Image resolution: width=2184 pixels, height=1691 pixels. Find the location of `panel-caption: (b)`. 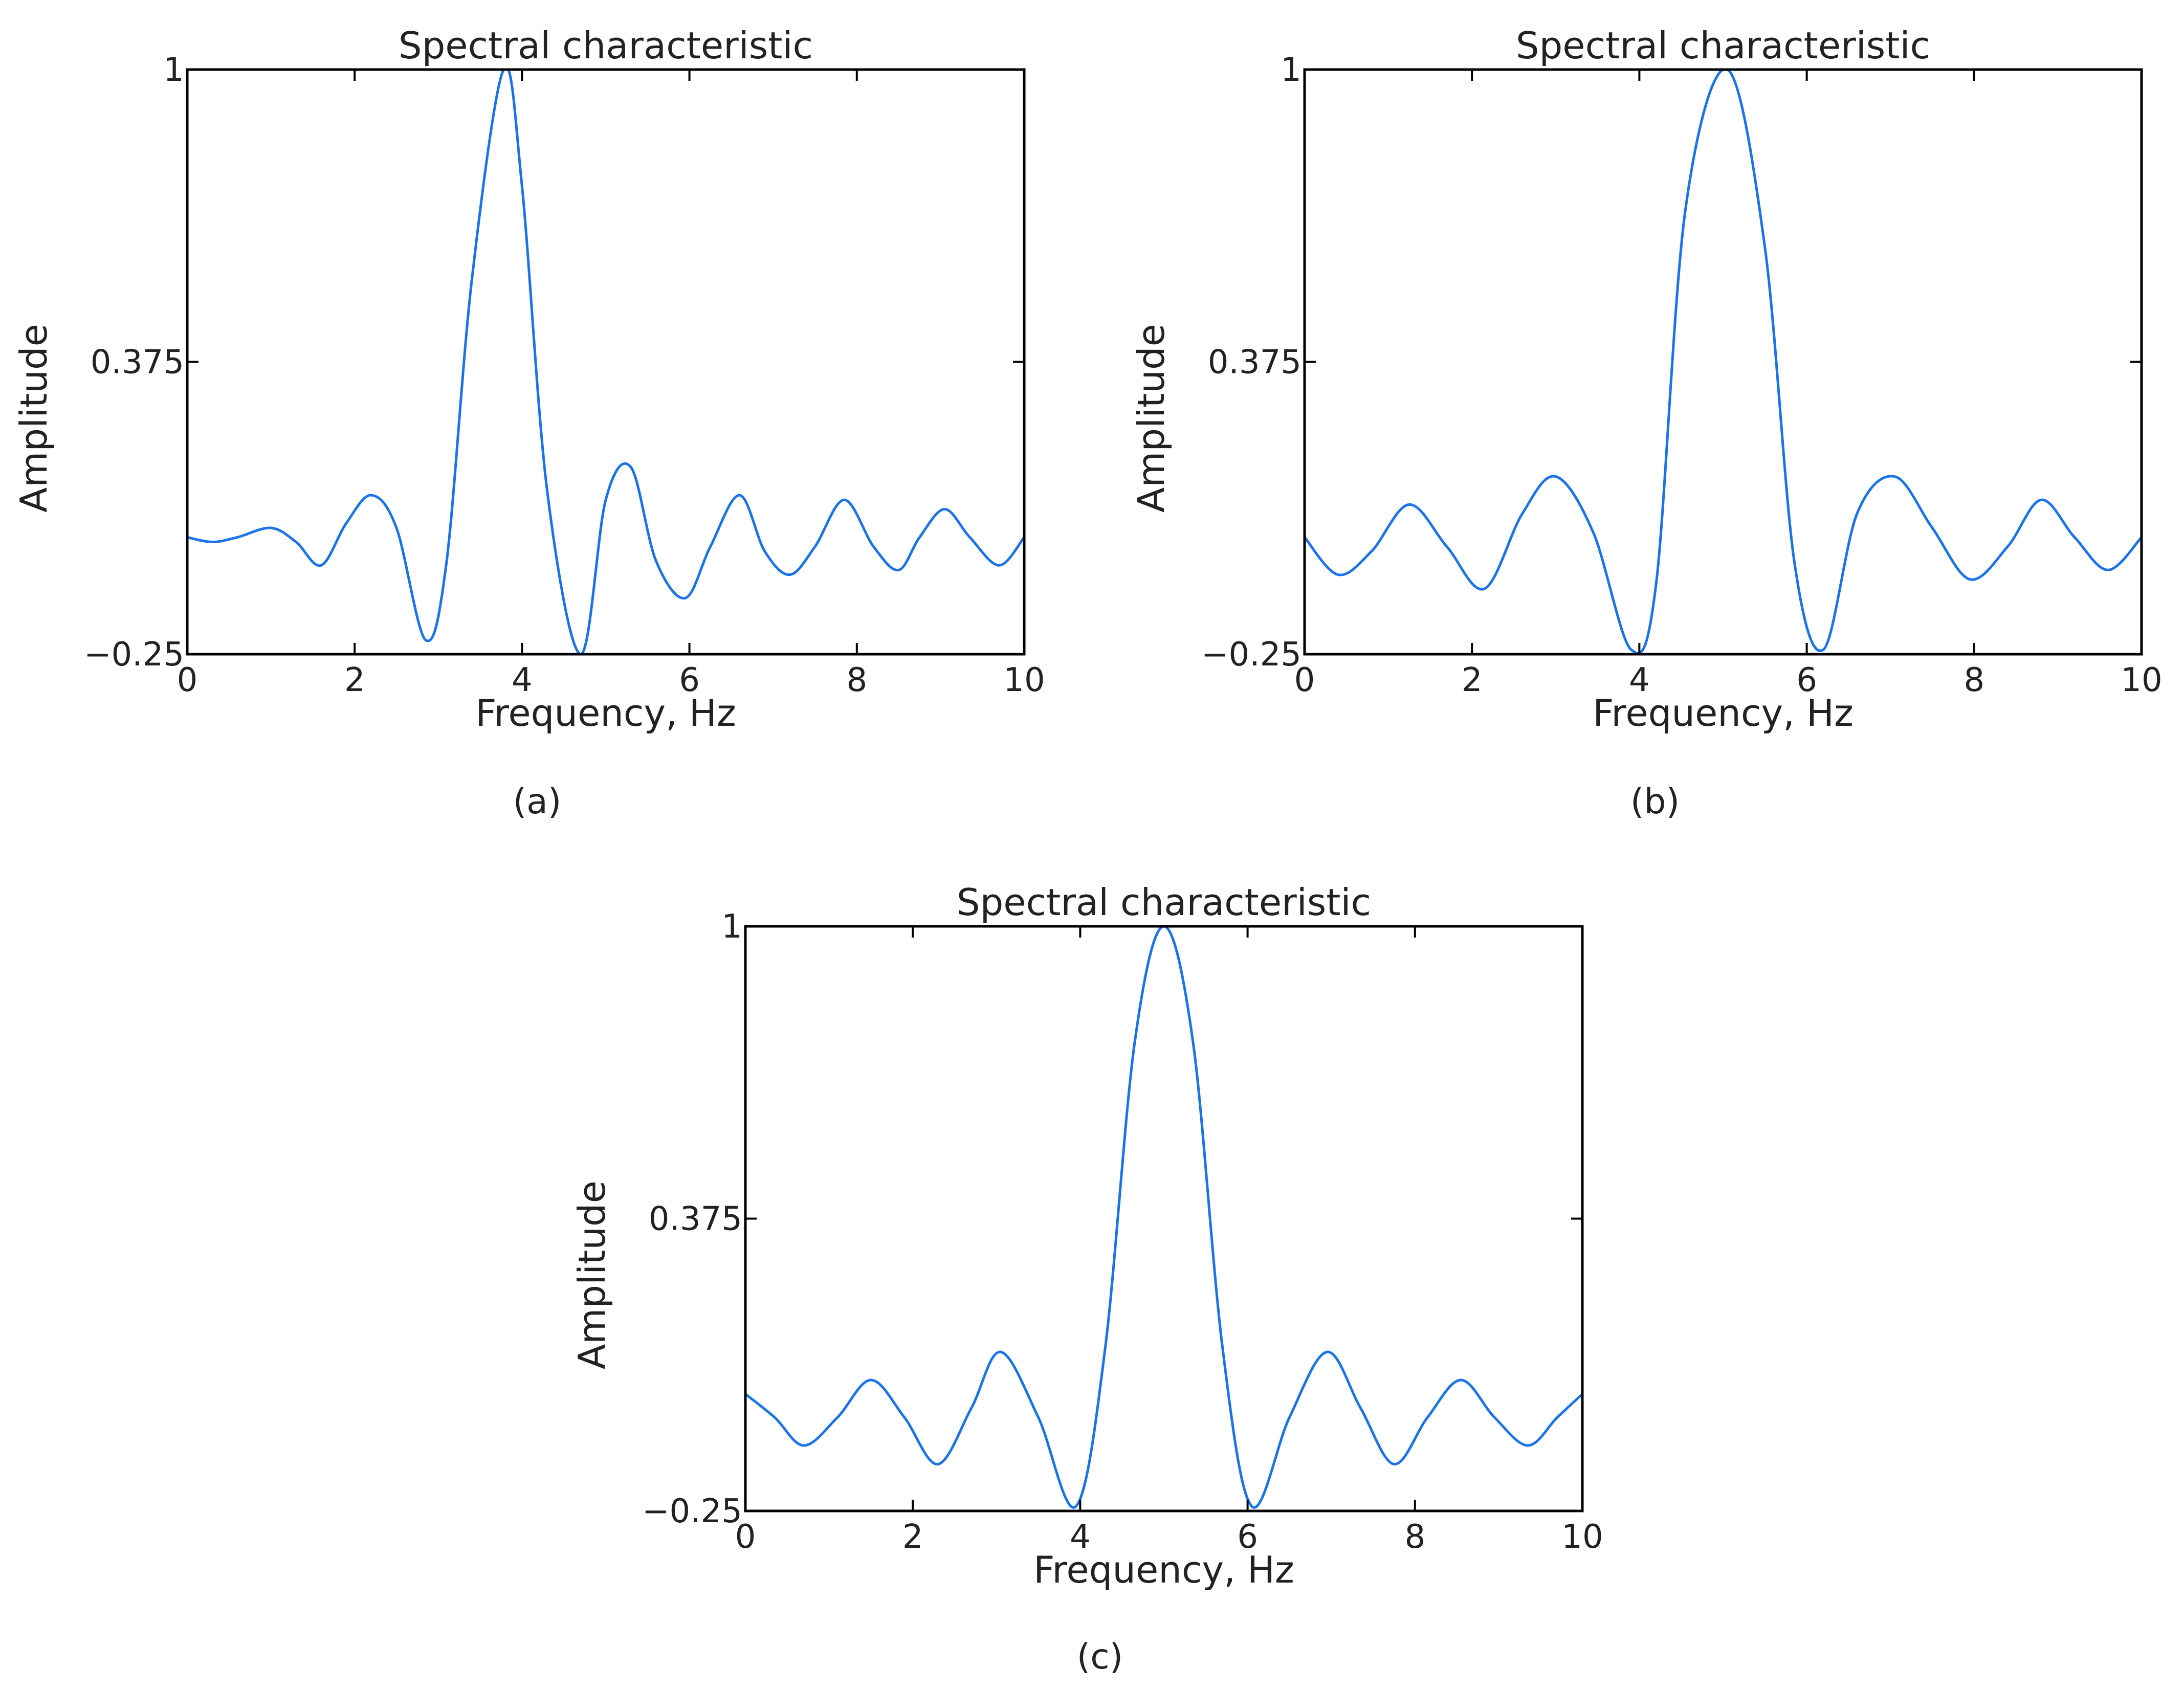

panel-caption: (b) is located at coordinates (1655, 802).